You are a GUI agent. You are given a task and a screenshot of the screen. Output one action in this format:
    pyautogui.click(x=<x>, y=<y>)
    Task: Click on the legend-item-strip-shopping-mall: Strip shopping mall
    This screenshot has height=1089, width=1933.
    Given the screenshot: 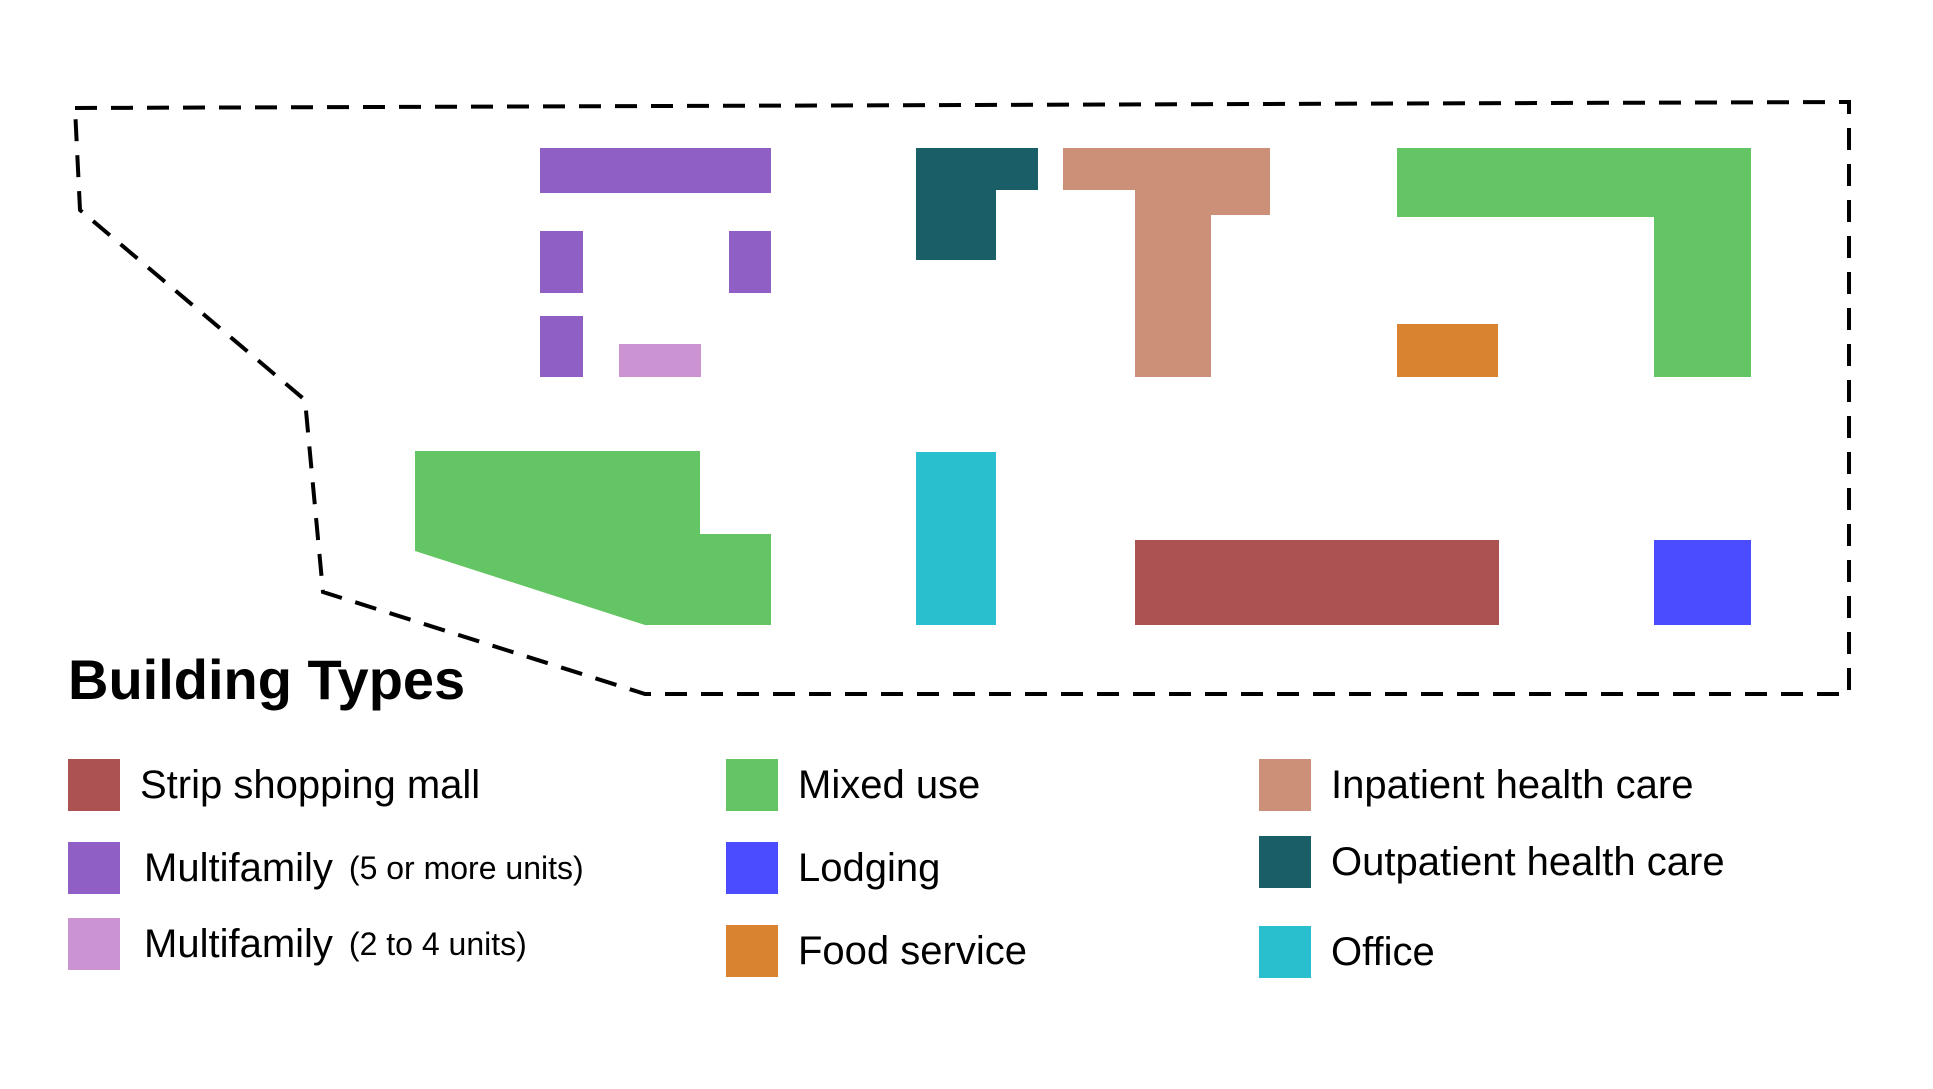 What is the action you would take?
    pyautogui.click(x=274, y=785)
    